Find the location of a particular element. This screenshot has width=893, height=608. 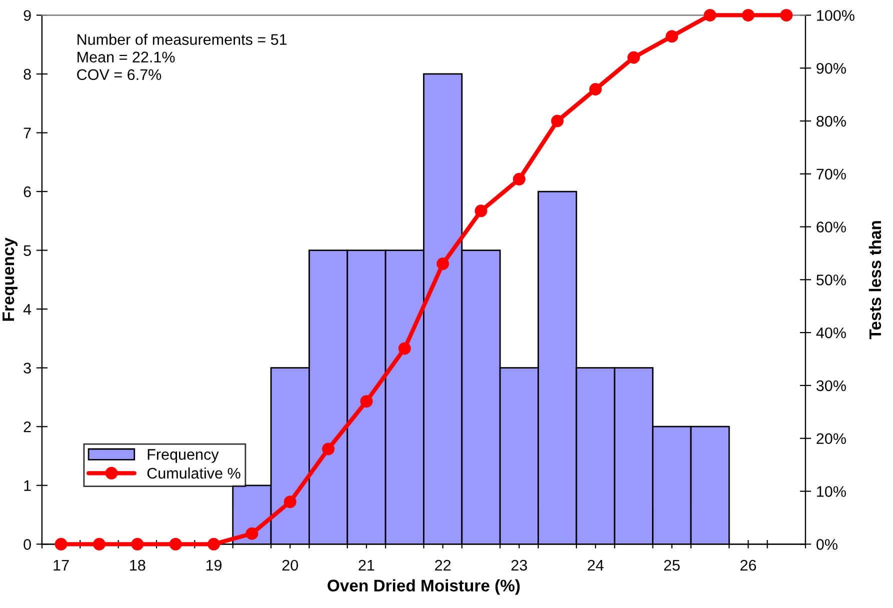

x-tick-label: 24 is located at coordinates (596, 565).